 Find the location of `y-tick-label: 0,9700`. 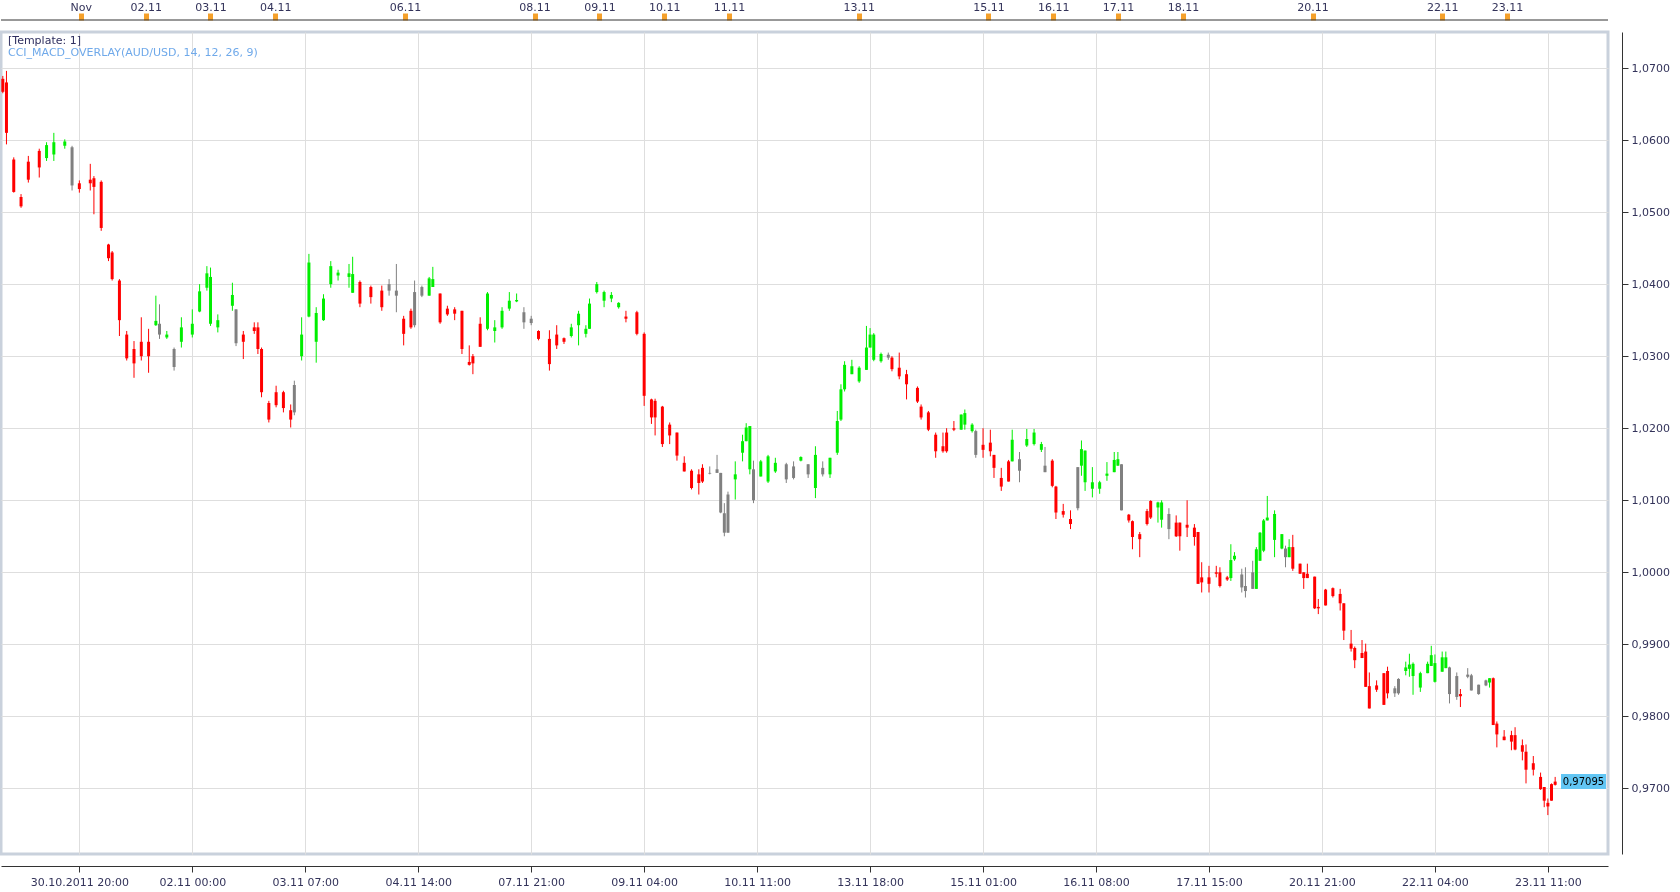

y-tick-label: 0,9700 is located at coordinates (1650, 788).